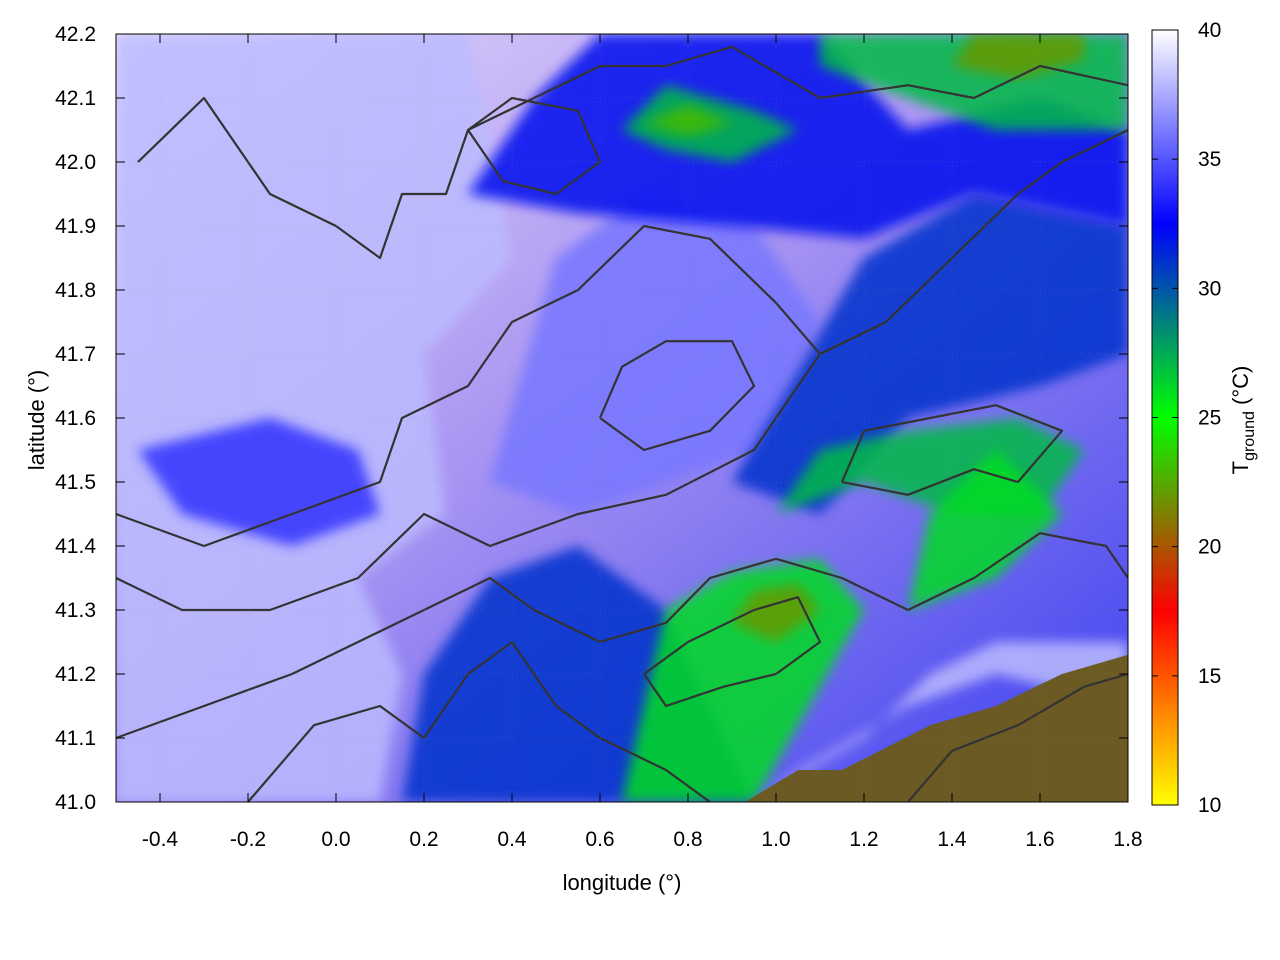  Describe the element at coordinates (423, 839) in the screenshot. I see `x-tick-label: 0.2` at that location.